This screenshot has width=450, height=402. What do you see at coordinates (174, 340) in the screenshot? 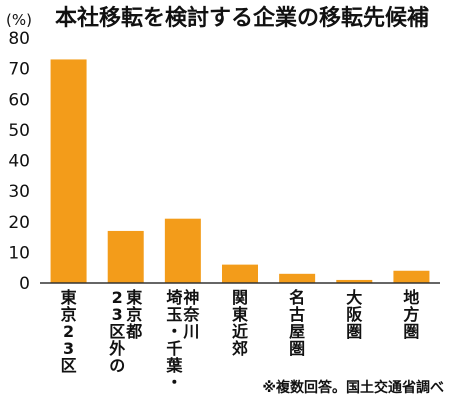
I see `category-label-column: 埼玉・千葉・` at bounding box center [174, 340].